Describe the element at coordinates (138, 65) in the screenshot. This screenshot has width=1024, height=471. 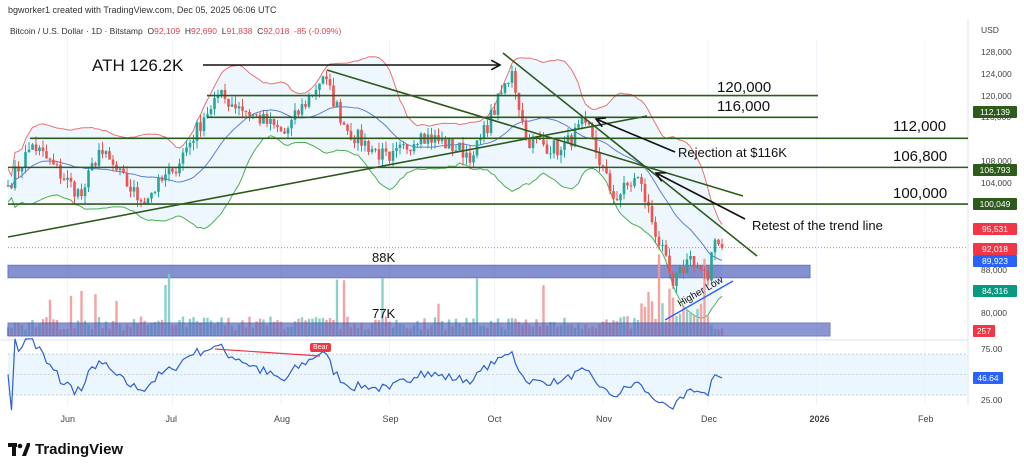
I see `ath-annotation: ATH 126.2K` at that location.